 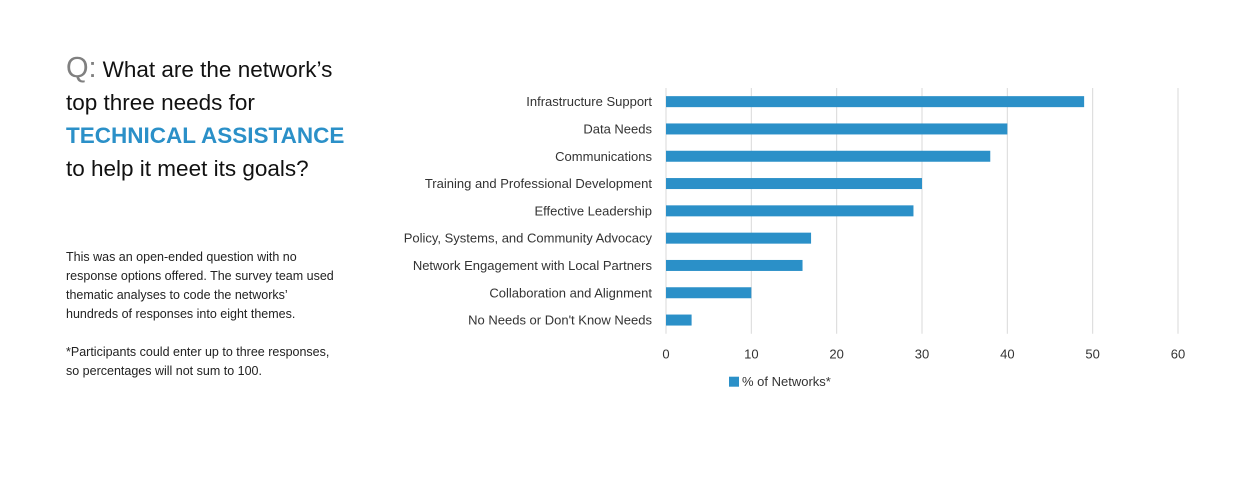 What do you see at coordinates (1178, 354) in the screenshot?
I see `x-tick-label: 60` at bounding box center [1178, 354].